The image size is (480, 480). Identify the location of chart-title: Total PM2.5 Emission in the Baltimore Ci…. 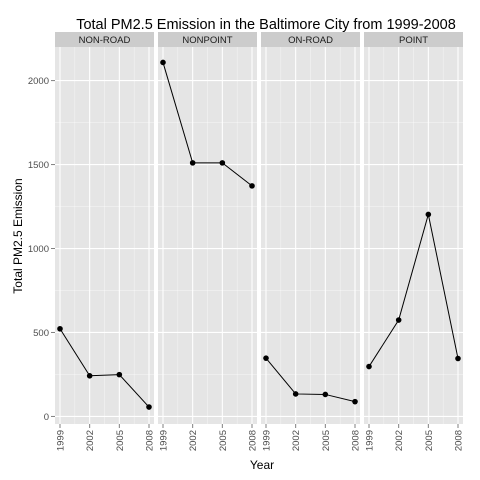
(266, 25).